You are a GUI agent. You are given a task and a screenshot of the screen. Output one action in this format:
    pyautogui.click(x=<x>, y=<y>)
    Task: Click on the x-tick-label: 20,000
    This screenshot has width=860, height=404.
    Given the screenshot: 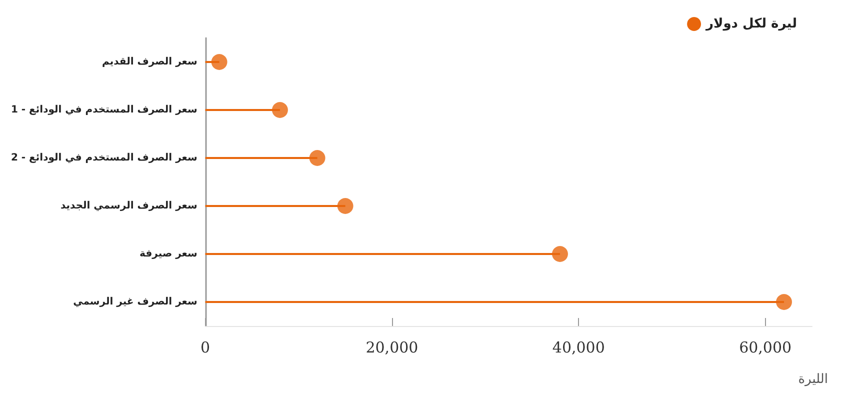 What is the action you would take?
    pyautogui.click(x=392, y=347)
    